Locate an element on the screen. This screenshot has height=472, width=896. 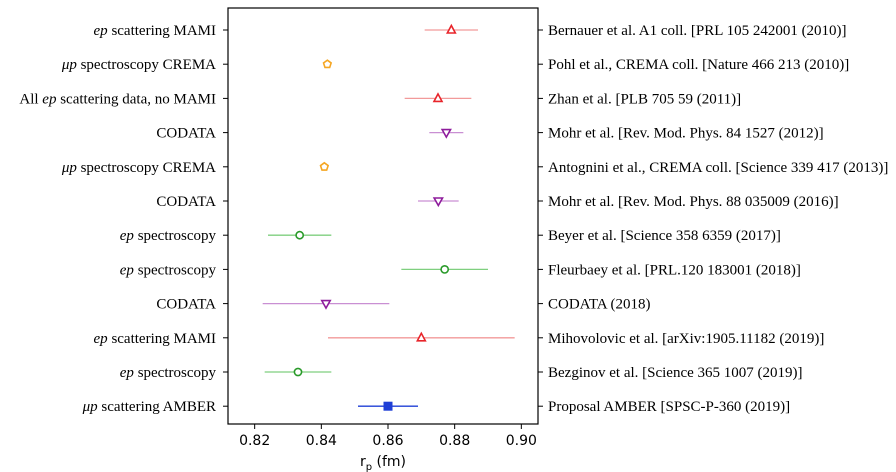
reference-label: Zhan et al. [PLB 705 59 (2011)] is located at coordinates (644, 99).